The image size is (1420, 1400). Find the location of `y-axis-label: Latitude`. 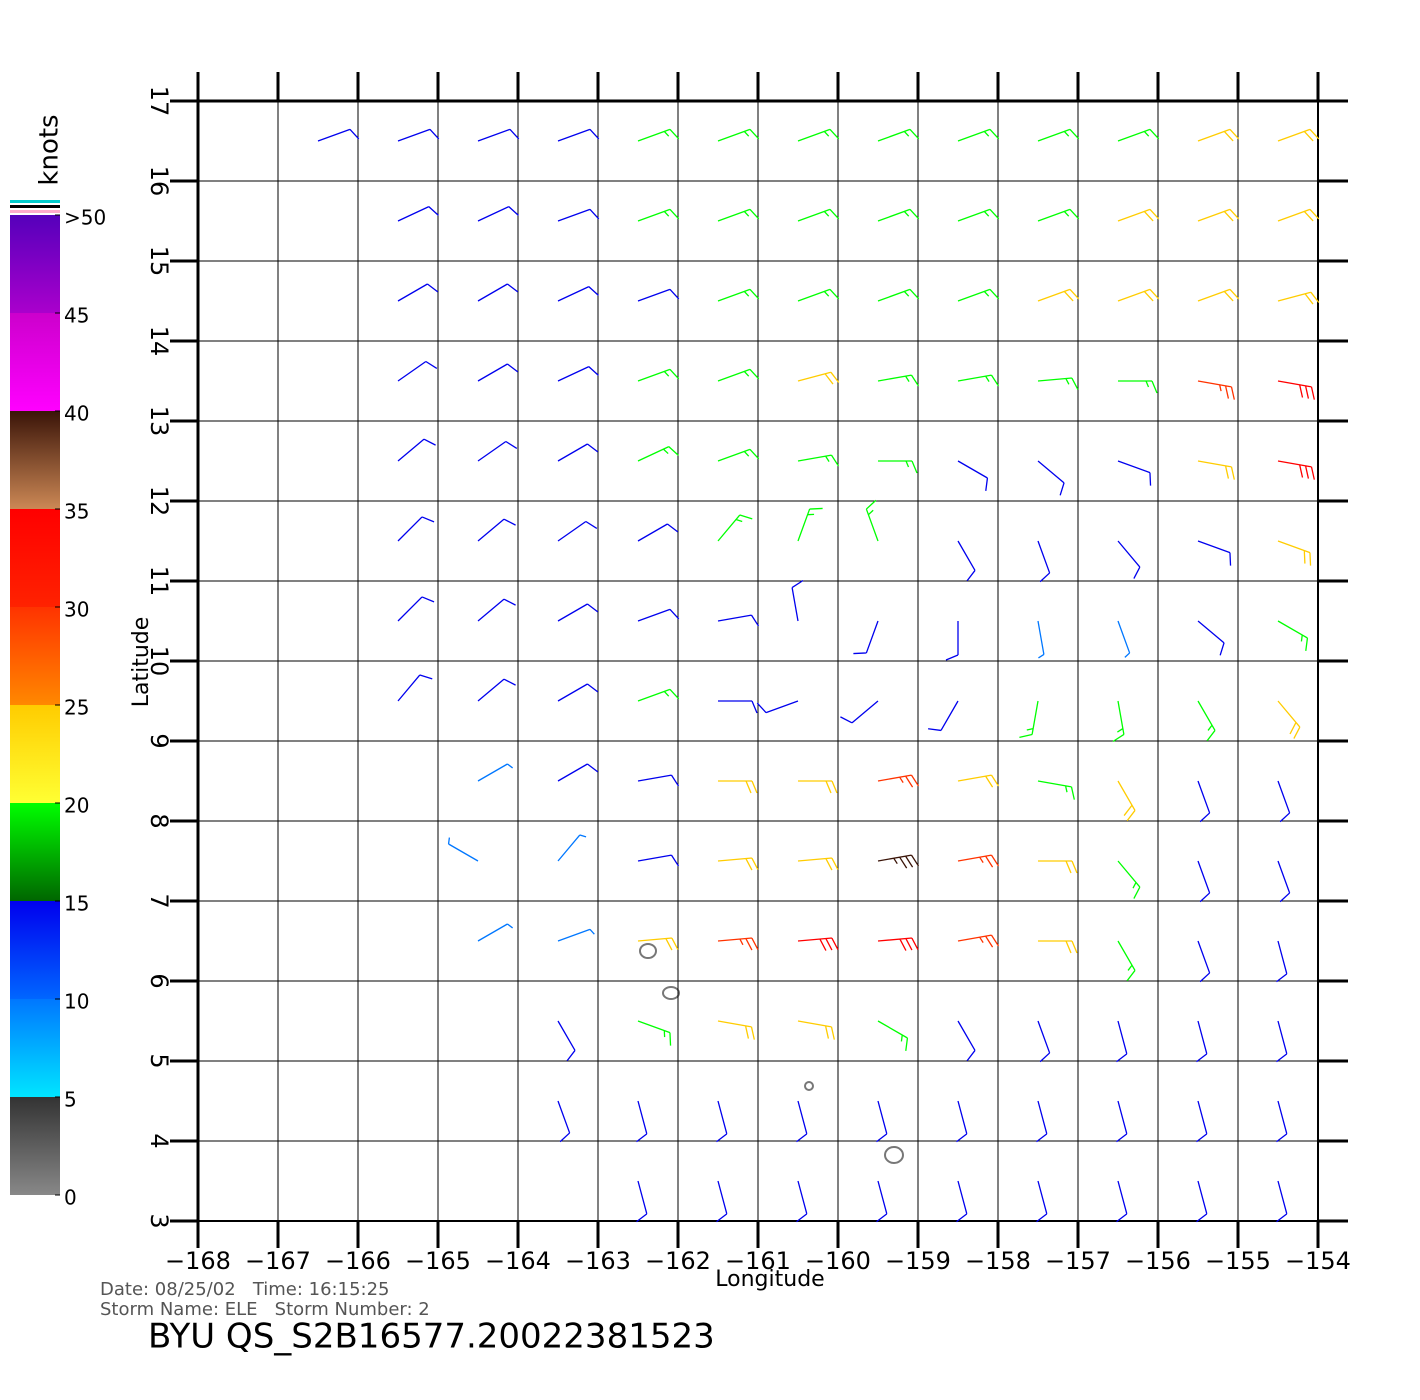

y-axis-label: Latitude is located at coordinates (141, 662).